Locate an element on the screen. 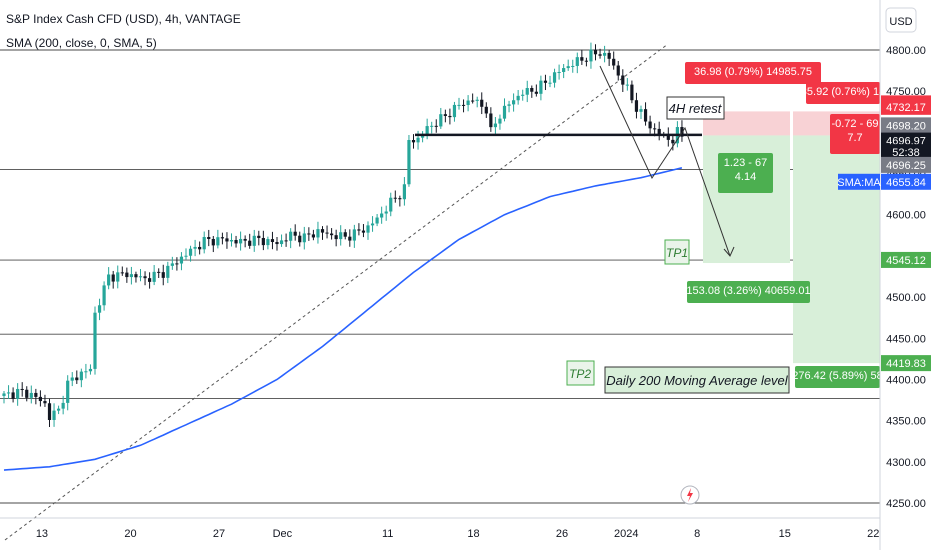 The height and width of the screenshot is (550, 932). tp1-target-callout: 153.08 (3.26%) 40659.01 is located at coordinates (748, 292).